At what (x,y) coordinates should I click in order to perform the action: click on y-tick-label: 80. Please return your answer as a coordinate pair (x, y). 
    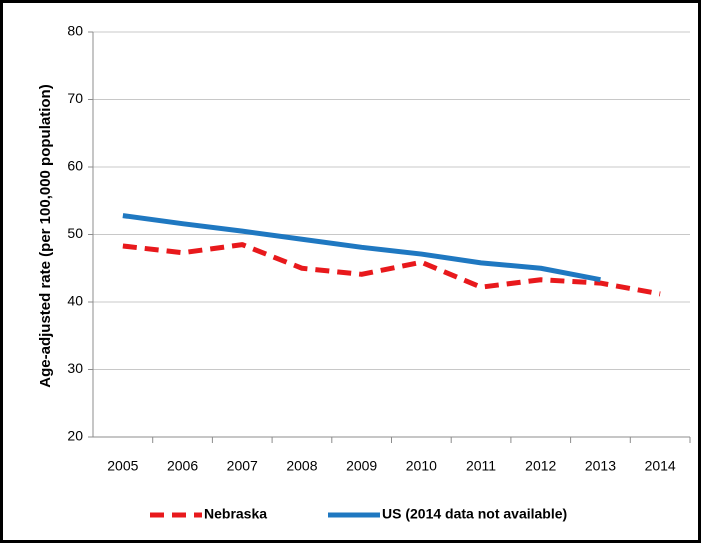
    Looking at the image, I should click on (75, 31).